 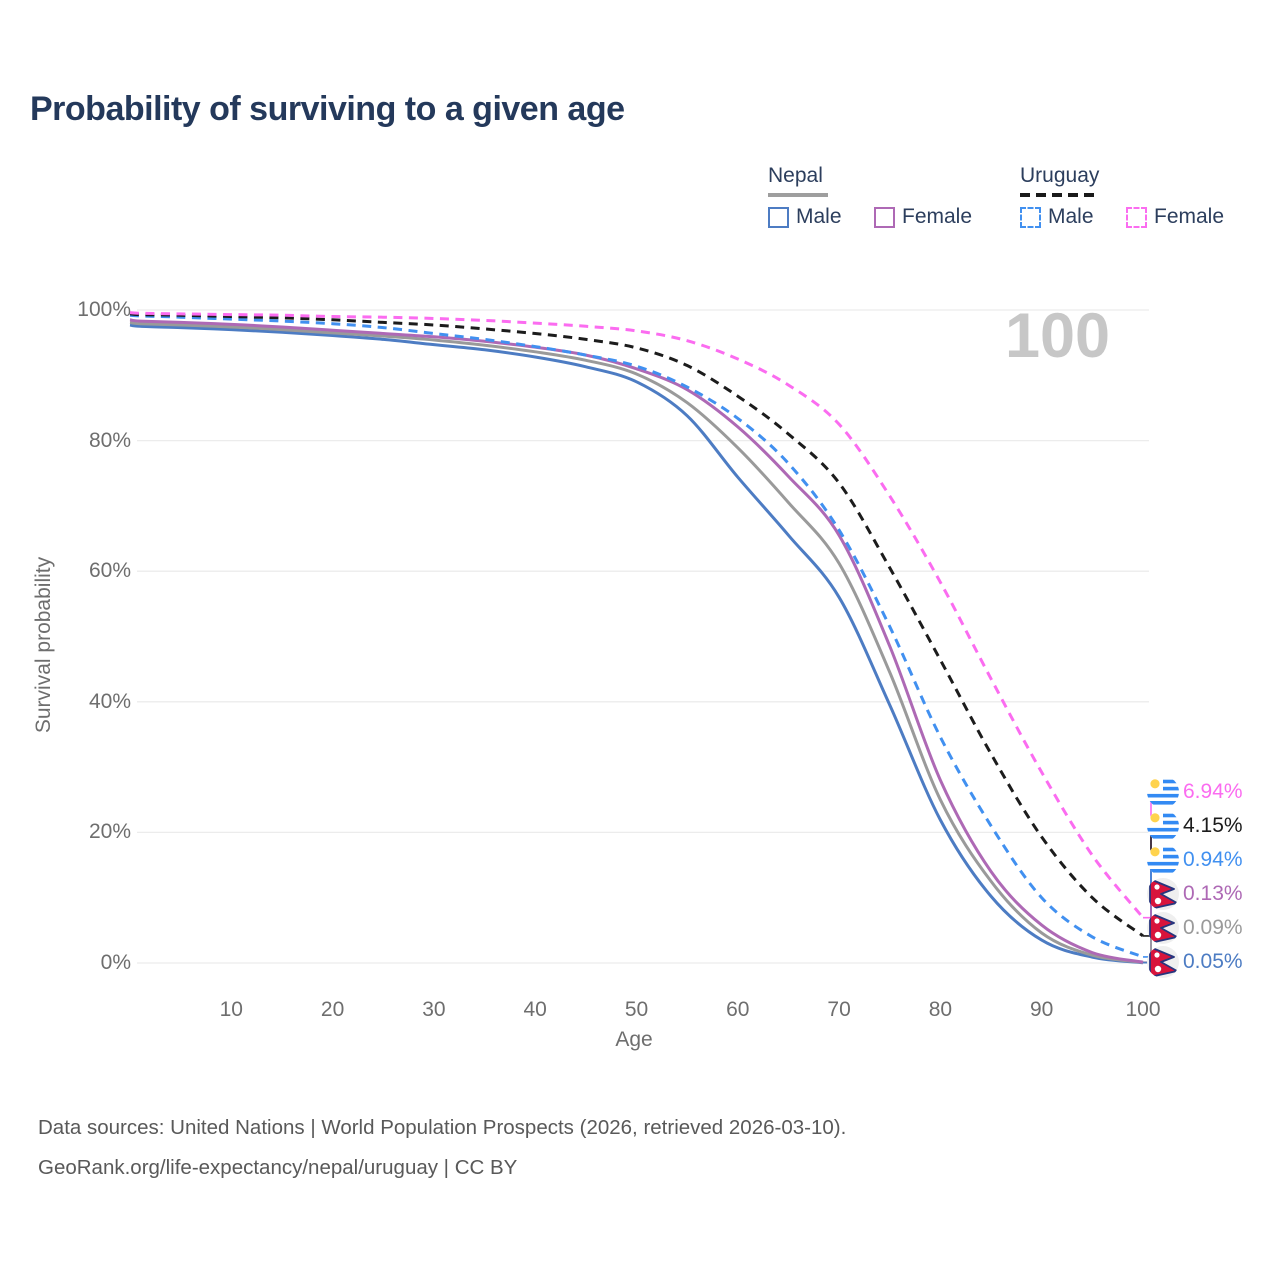 What do you see at coordinates (1136, 217) in the screenshot?
I see `legend-swatch-uruguay-female` at bounding box center [1136, 217].